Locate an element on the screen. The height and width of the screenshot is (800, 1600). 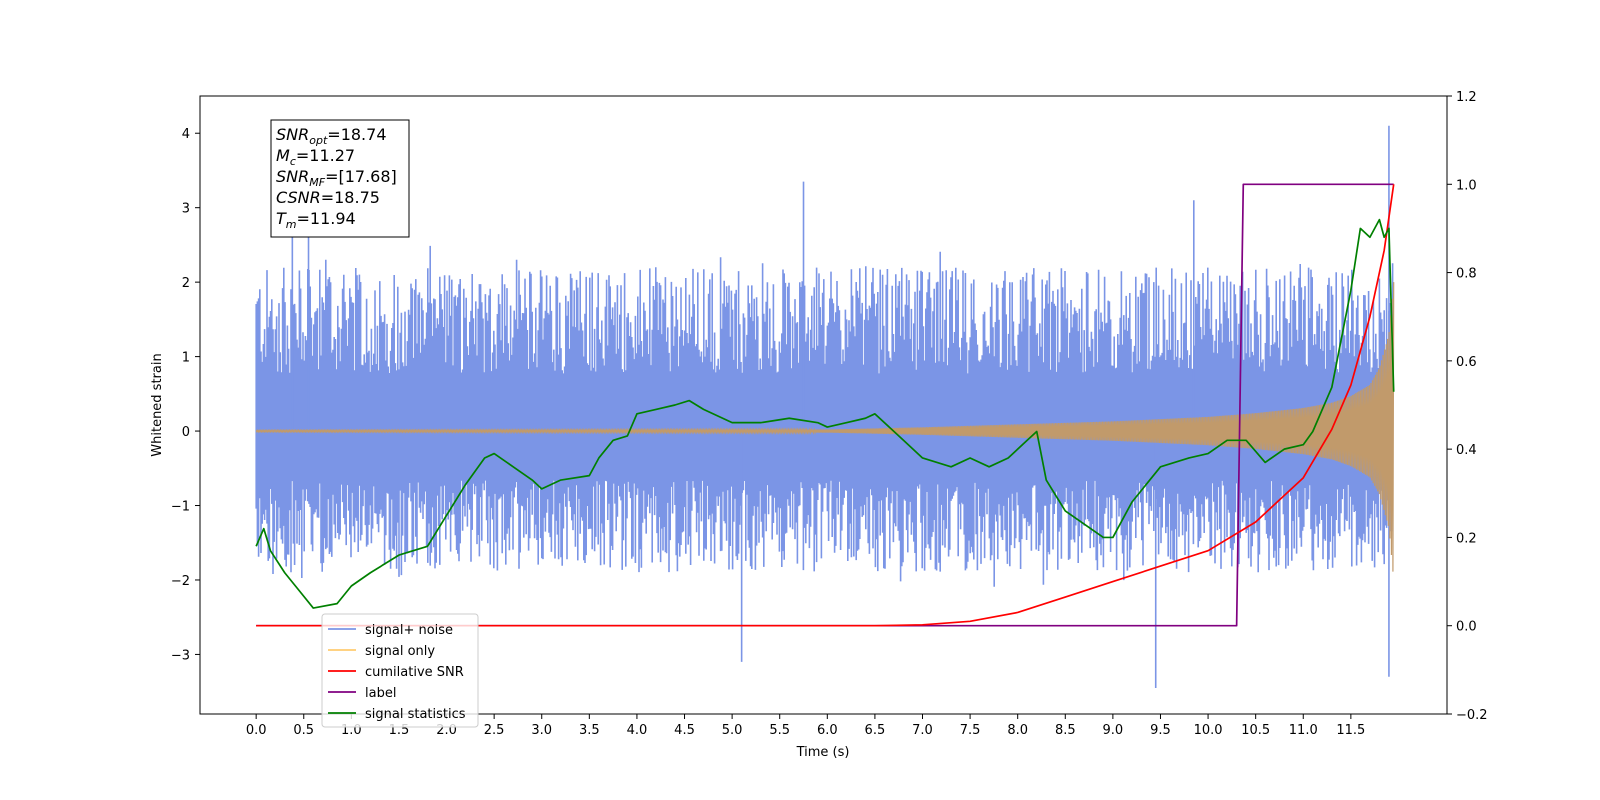
x-tick-label: 11.5 is located at coordinates (1350, 730).